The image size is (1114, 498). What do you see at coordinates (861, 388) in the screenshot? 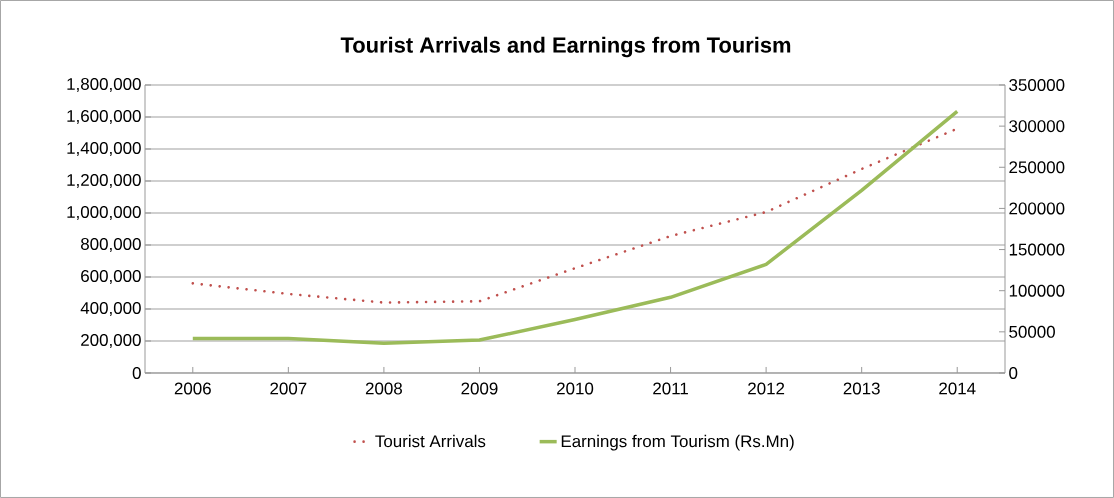
I see `x-tick-label: 2013` at bounding box center [861, 388].